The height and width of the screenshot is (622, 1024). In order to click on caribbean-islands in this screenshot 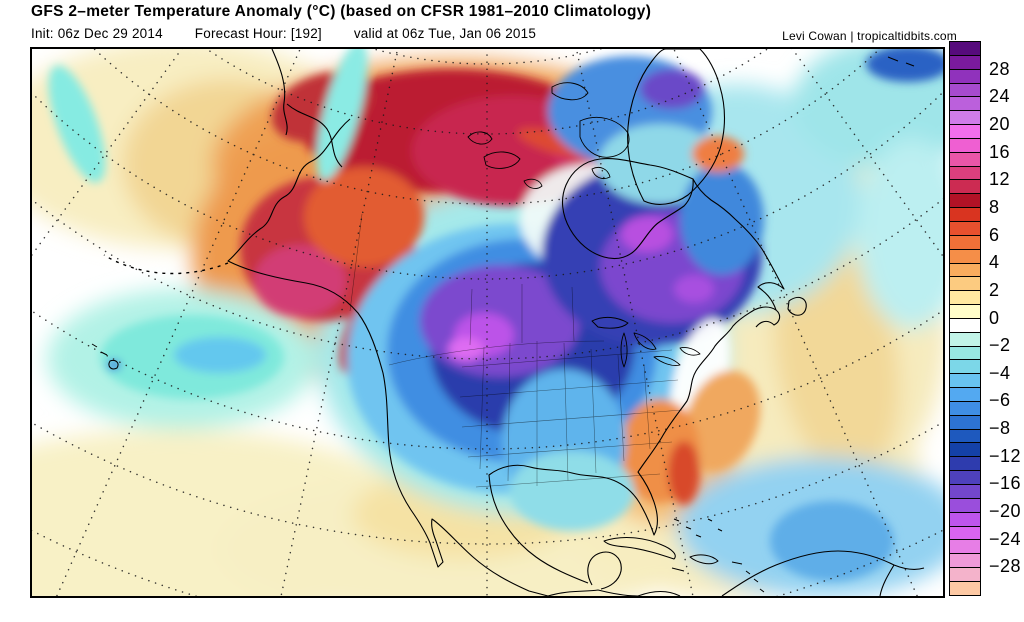, I will do `click(684, 555)`.